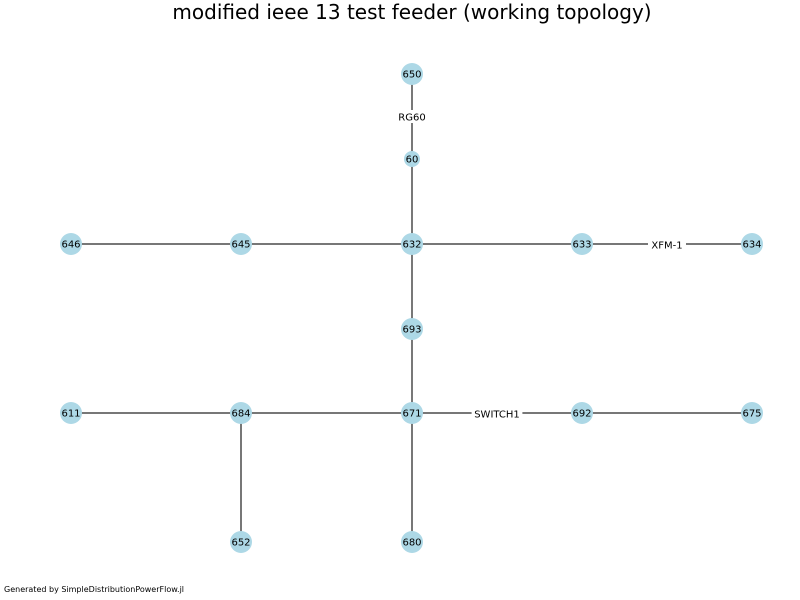 The image size is (800, 600). I want to click on bus-node-650: 650, so click(412, 74).